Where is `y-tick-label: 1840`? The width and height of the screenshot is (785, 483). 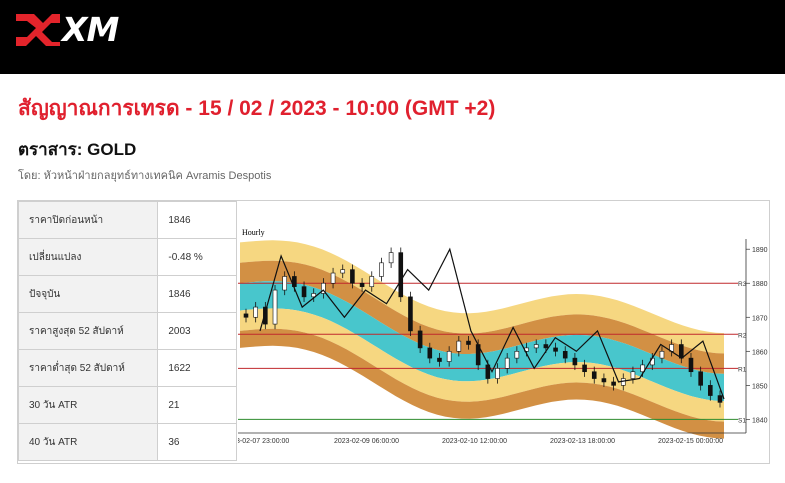 y-tick-label: 1840 is located at coordinates (760, 420).